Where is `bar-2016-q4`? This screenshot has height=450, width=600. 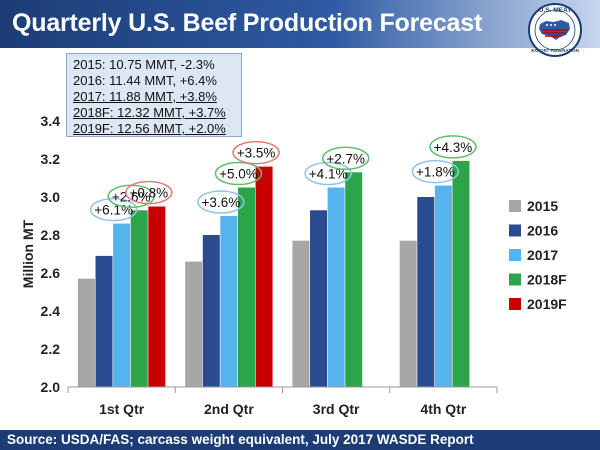 bar-2016-q4 is located at coordinates (426, 292).